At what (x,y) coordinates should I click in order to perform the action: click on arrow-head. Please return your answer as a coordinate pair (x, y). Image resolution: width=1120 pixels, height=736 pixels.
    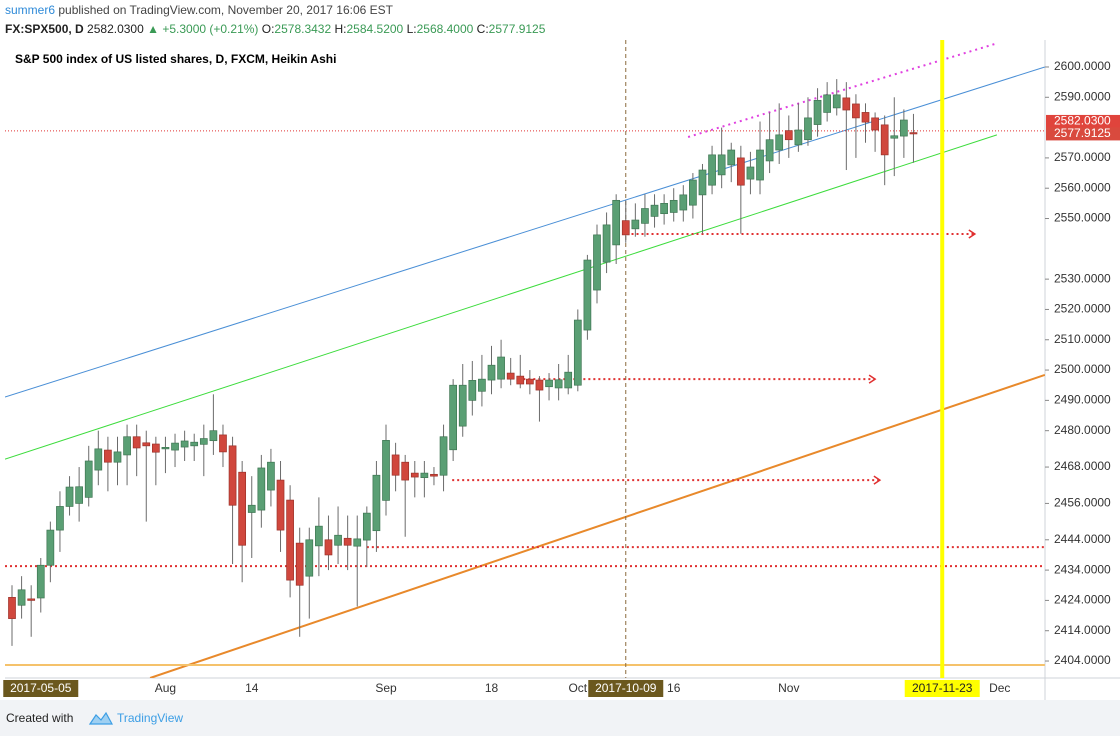
    Looking at the image, I should click on (877, 480).